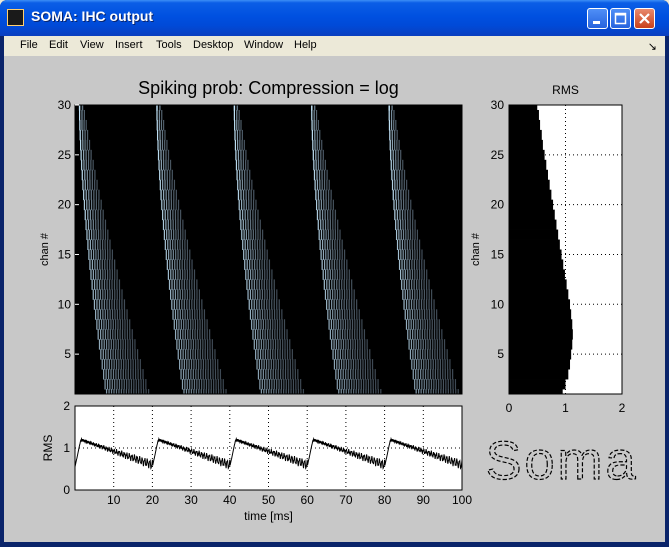  Describe the element at coordinates (498, 254) in the screenshot. I see `rms-plot-ytick-label: 15` at that location.